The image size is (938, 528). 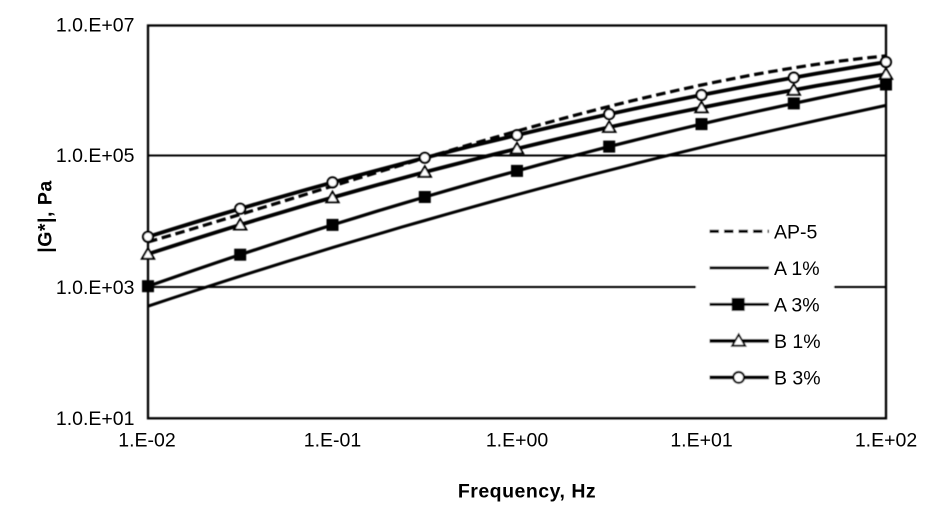 What do you see at coordinates (46, 216) in the screenshot?
I see `svg-text: |G*|, Pa` at bounding box center [46, 216].